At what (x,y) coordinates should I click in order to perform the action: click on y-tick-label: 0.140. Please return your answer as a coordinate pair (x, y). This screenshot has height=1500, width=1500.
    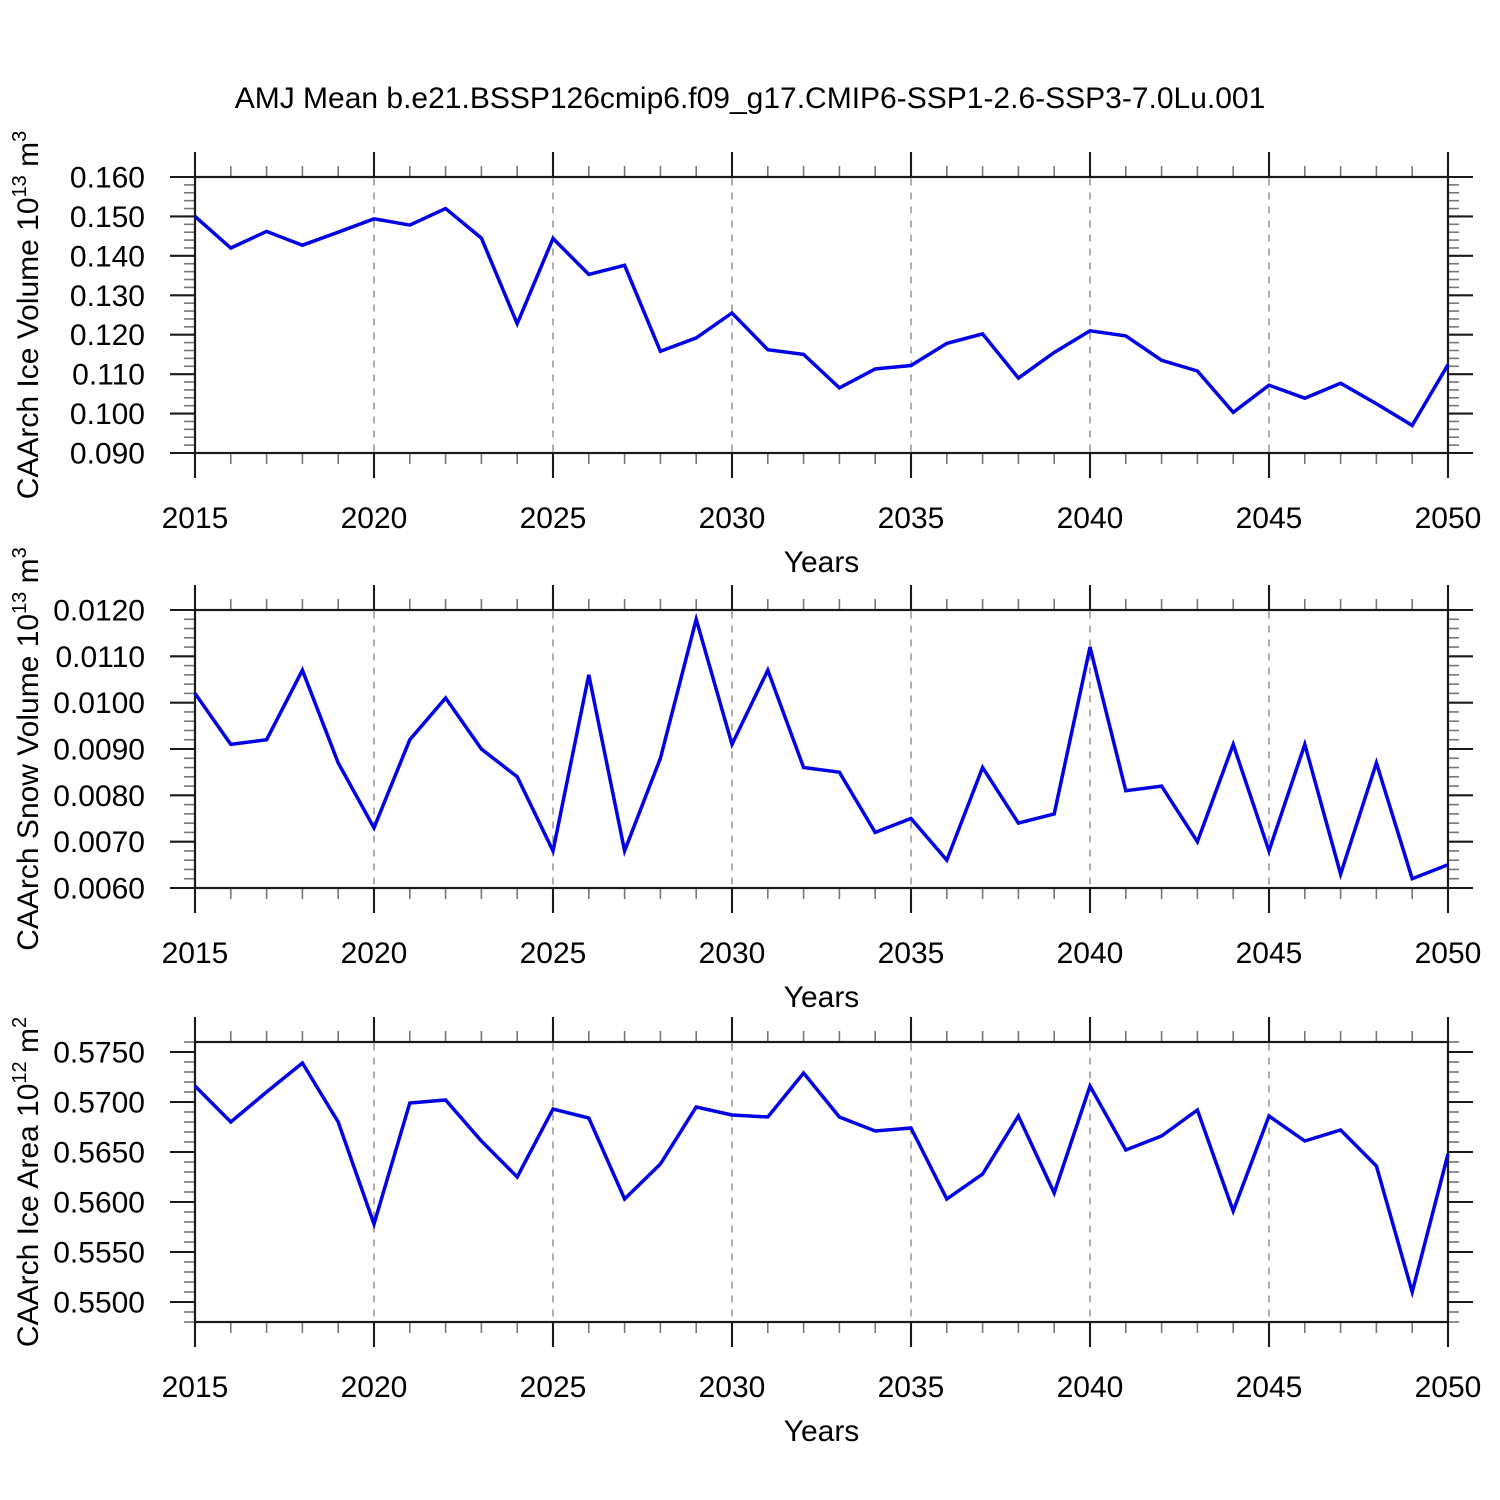
    Looking at the image, I should click on (107, 256).